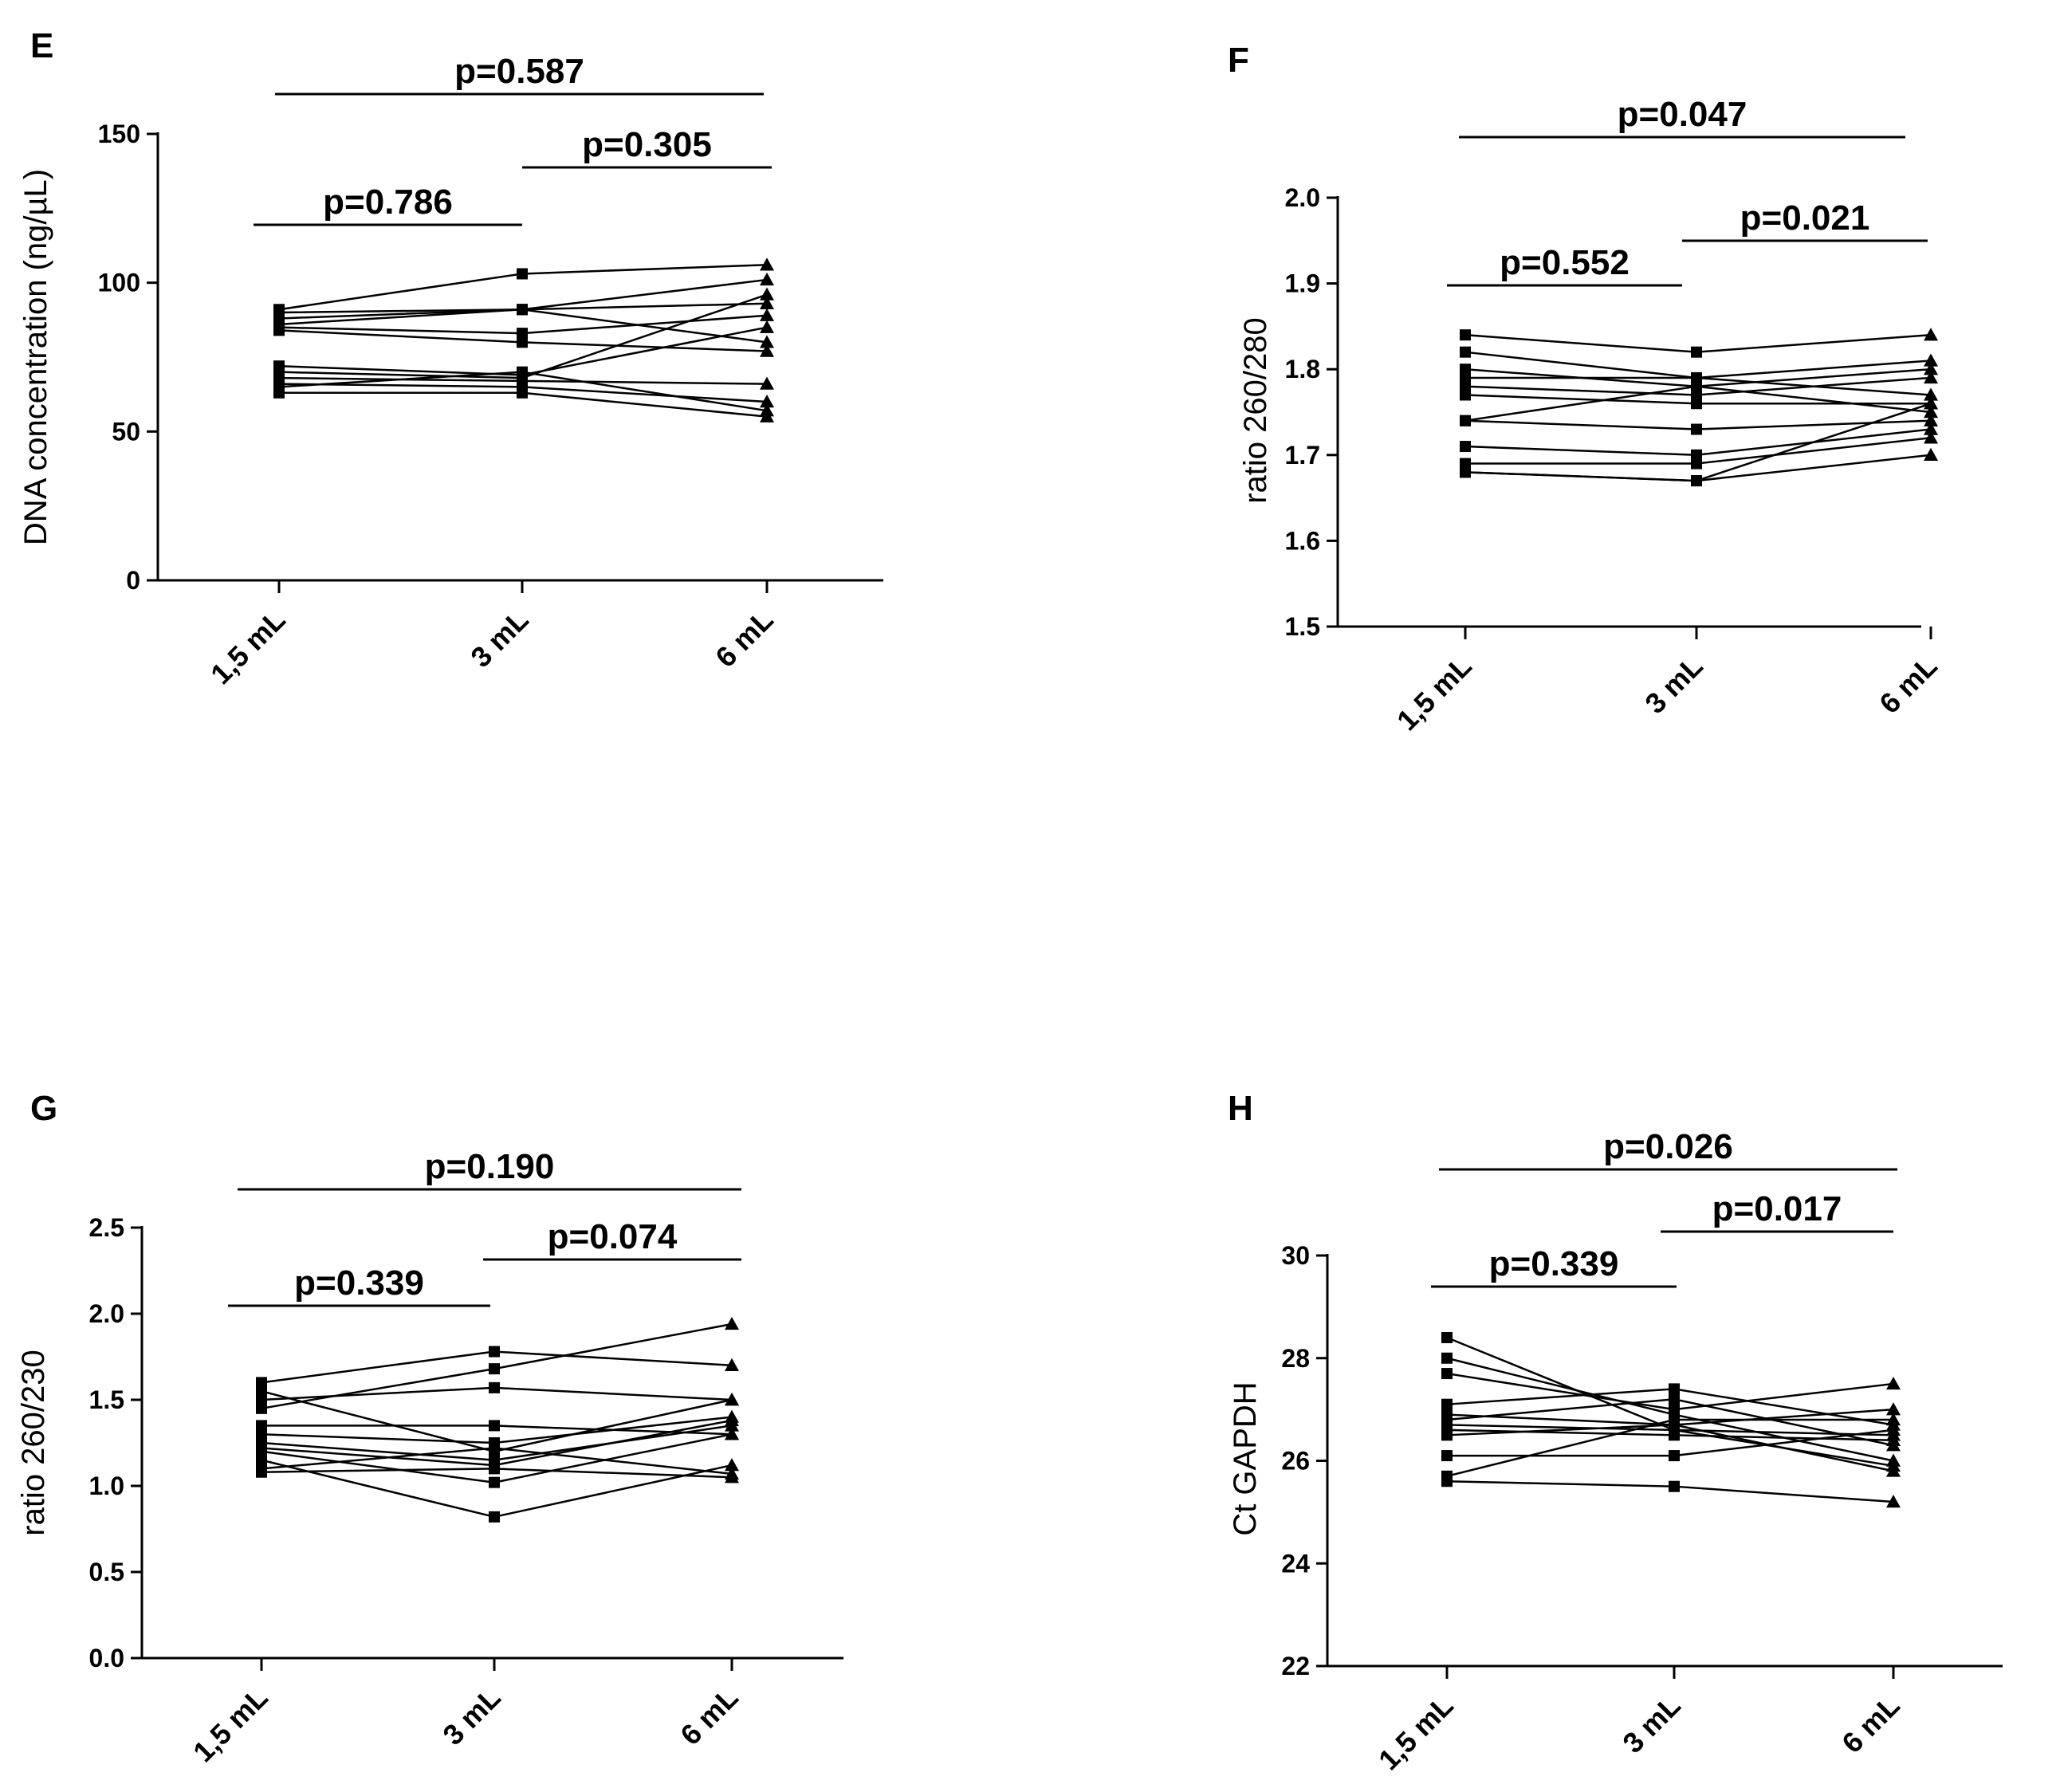 The image size is (2060, 1792). I want to click on y-tick-label: 2.0, so click(106, 1313).